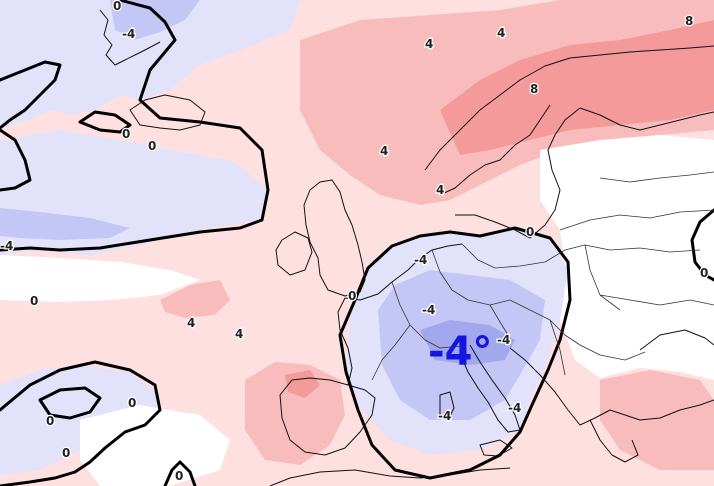  Describe the element at coordinates (50, 421) in the screenshot. I see `contour-label-sw-0b: 0` at that location.